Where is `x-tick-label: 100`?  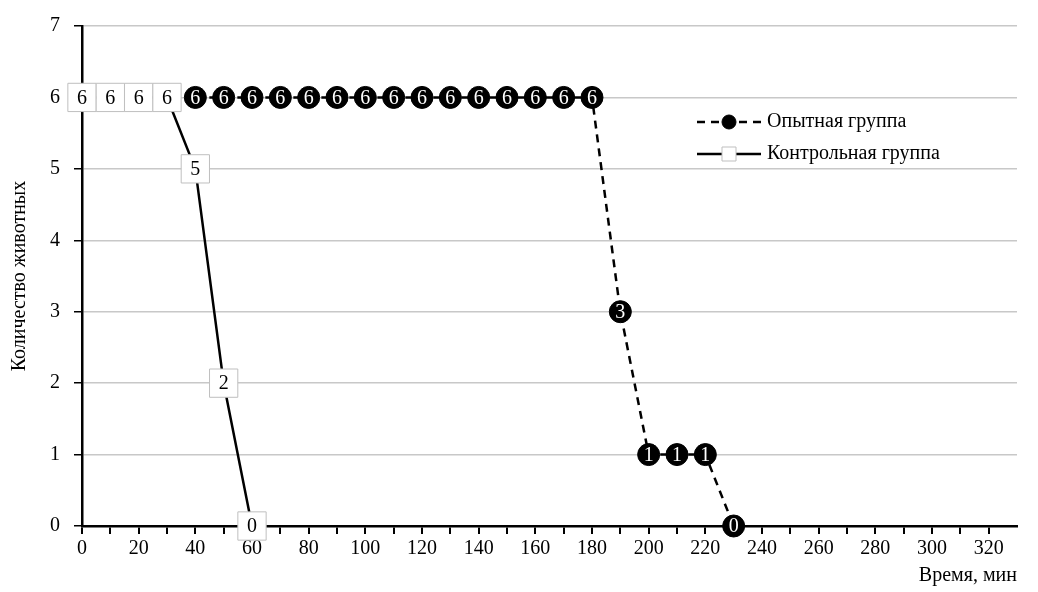
x-tick-label: 100 is located at coordinates (365, 547).